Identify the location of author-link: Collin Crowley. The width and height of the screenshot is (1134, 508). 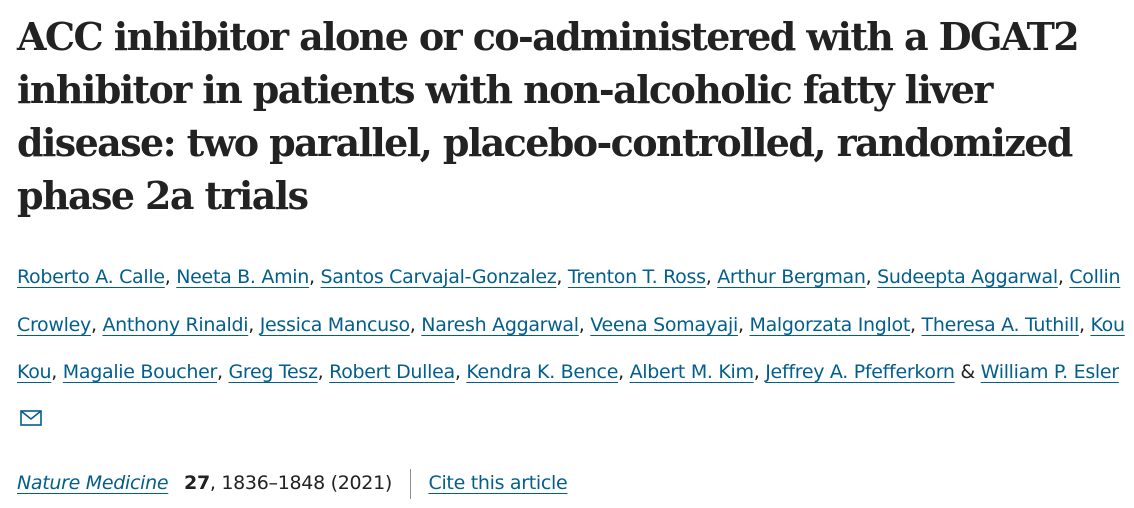
(569, 301).